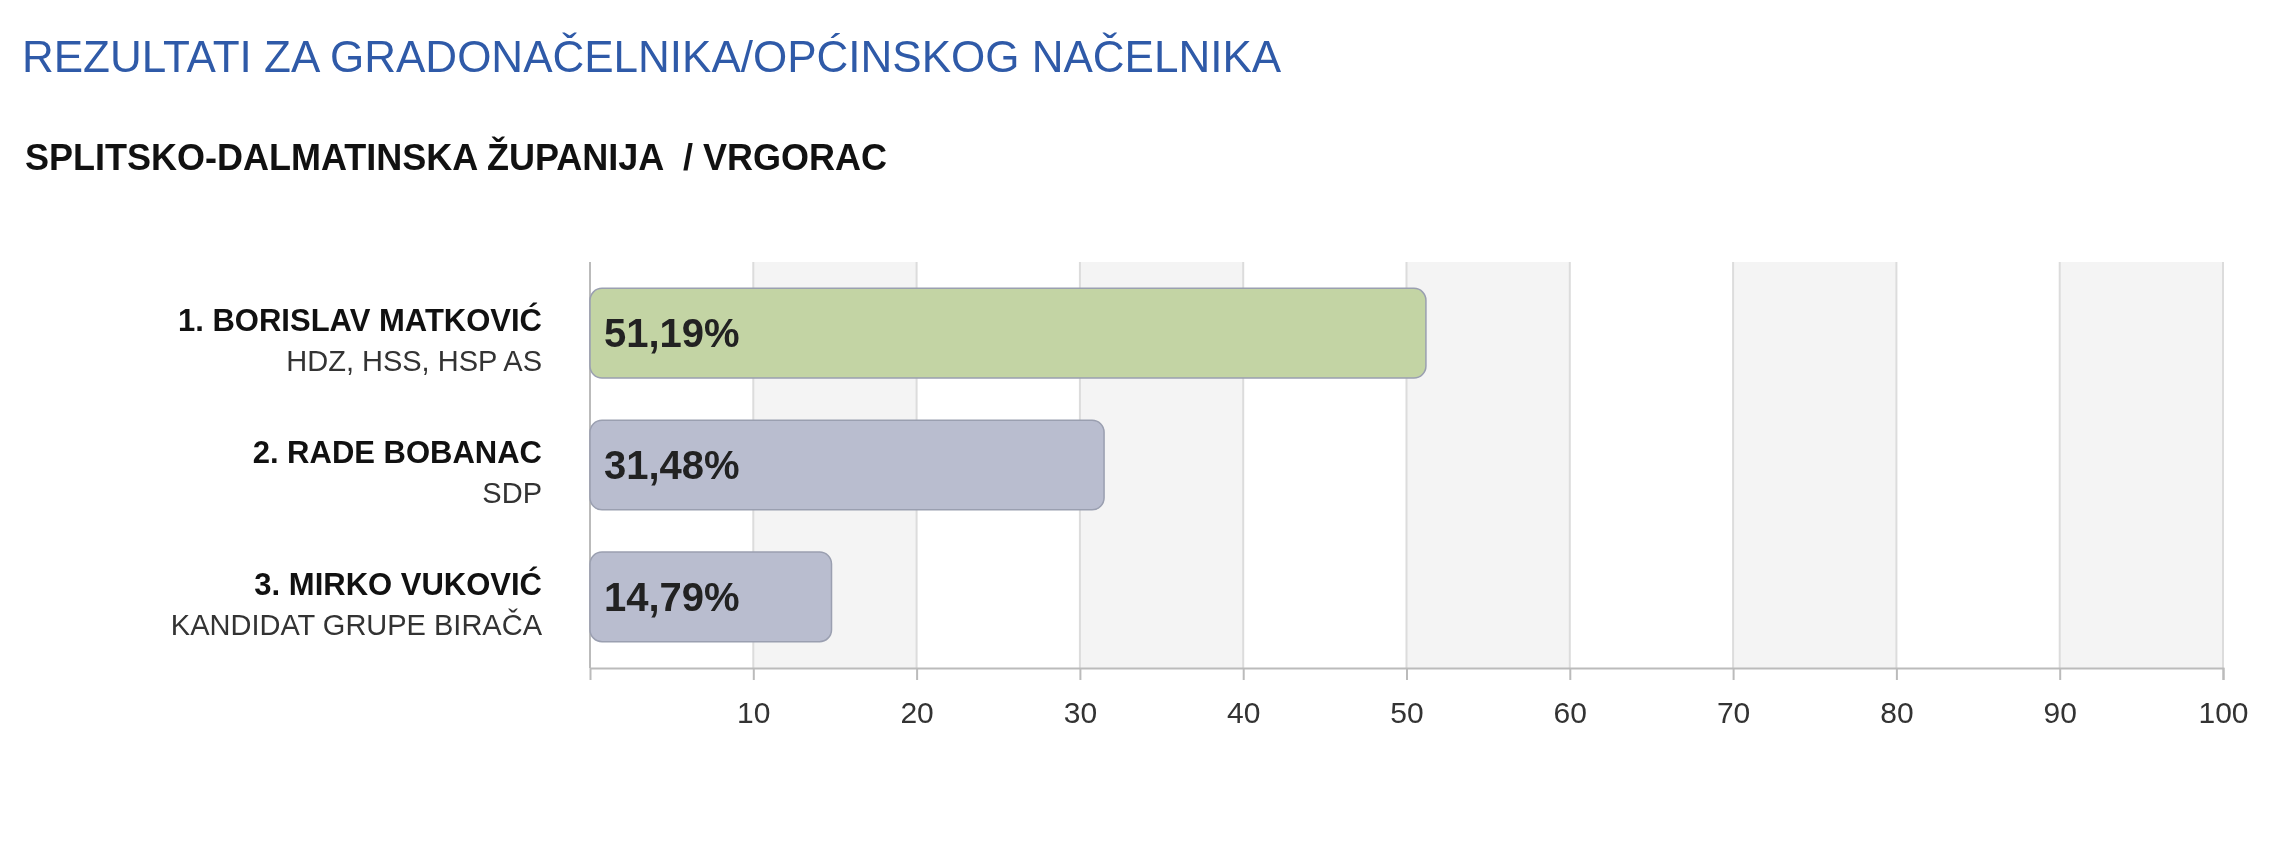 This screenshot has width=2290, height=856. I want to click on x-tick-label: 50, so click(1407, 713).